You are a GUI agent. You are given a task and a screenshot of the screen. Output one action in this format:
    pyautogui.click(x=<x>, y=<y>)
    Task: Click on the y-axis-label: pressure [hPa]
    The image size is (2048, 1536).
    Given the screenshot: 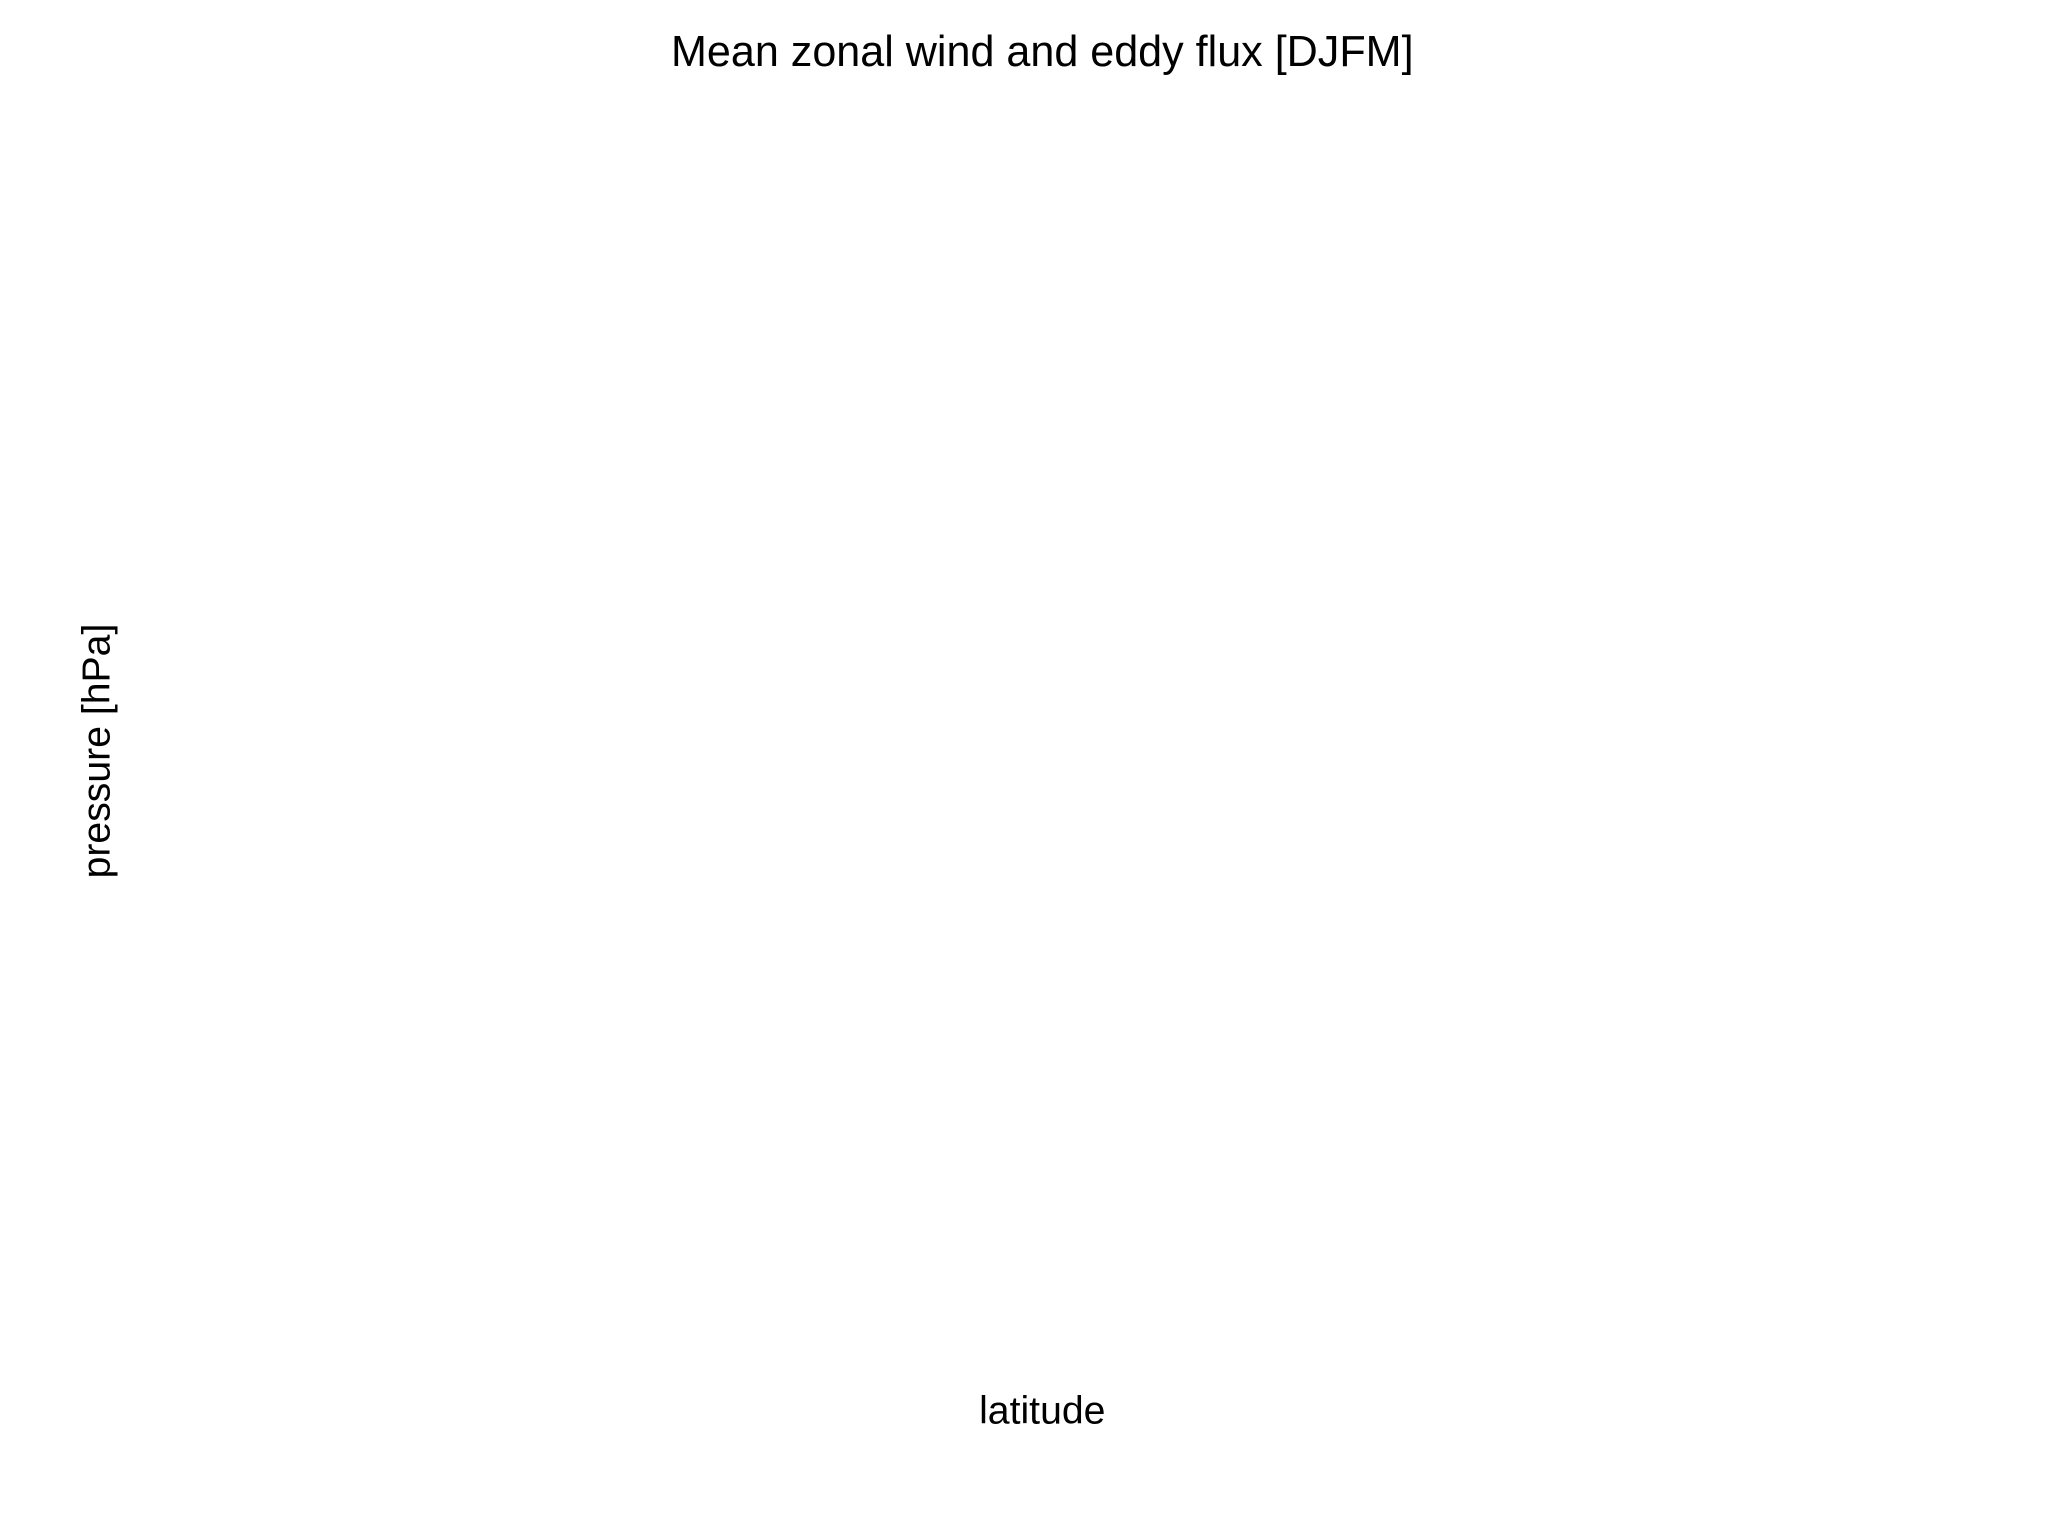 What is the action you would take?
    pyautogui.click(x=97, y=751)
    